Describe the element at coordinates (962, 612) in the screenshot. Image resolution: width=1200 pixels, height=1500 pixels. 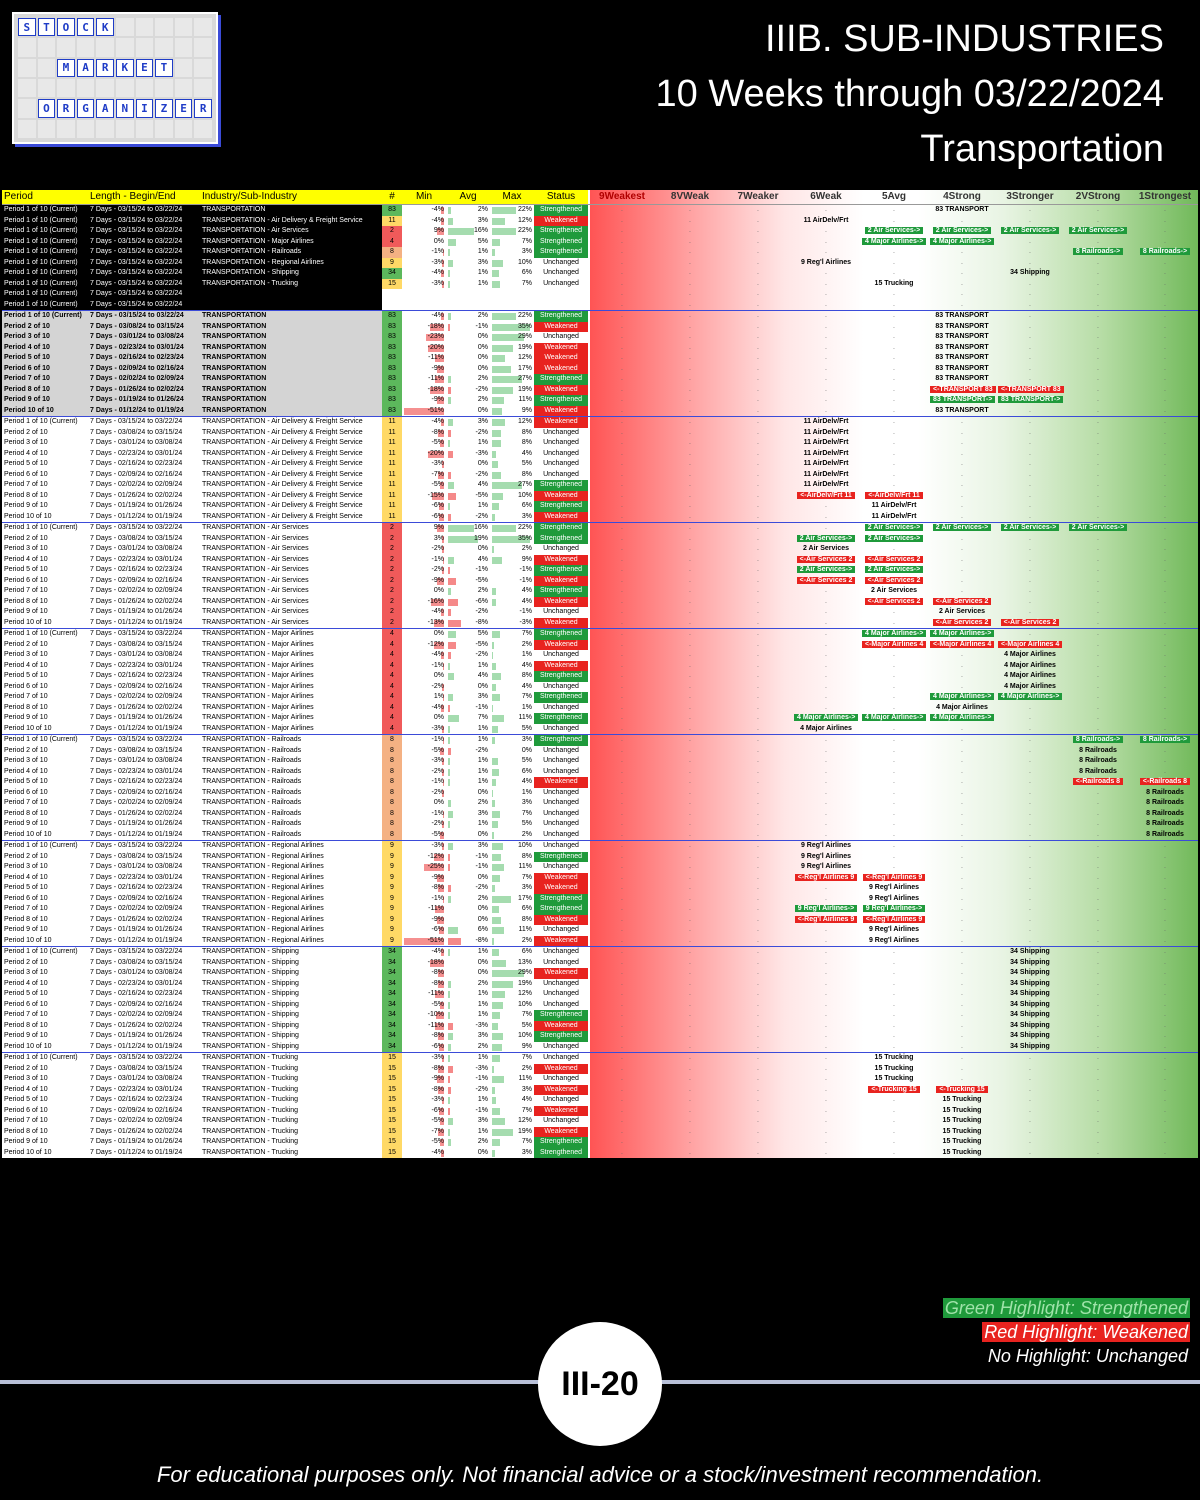
I see `bucket-cell: 2 Air Services` at that location.